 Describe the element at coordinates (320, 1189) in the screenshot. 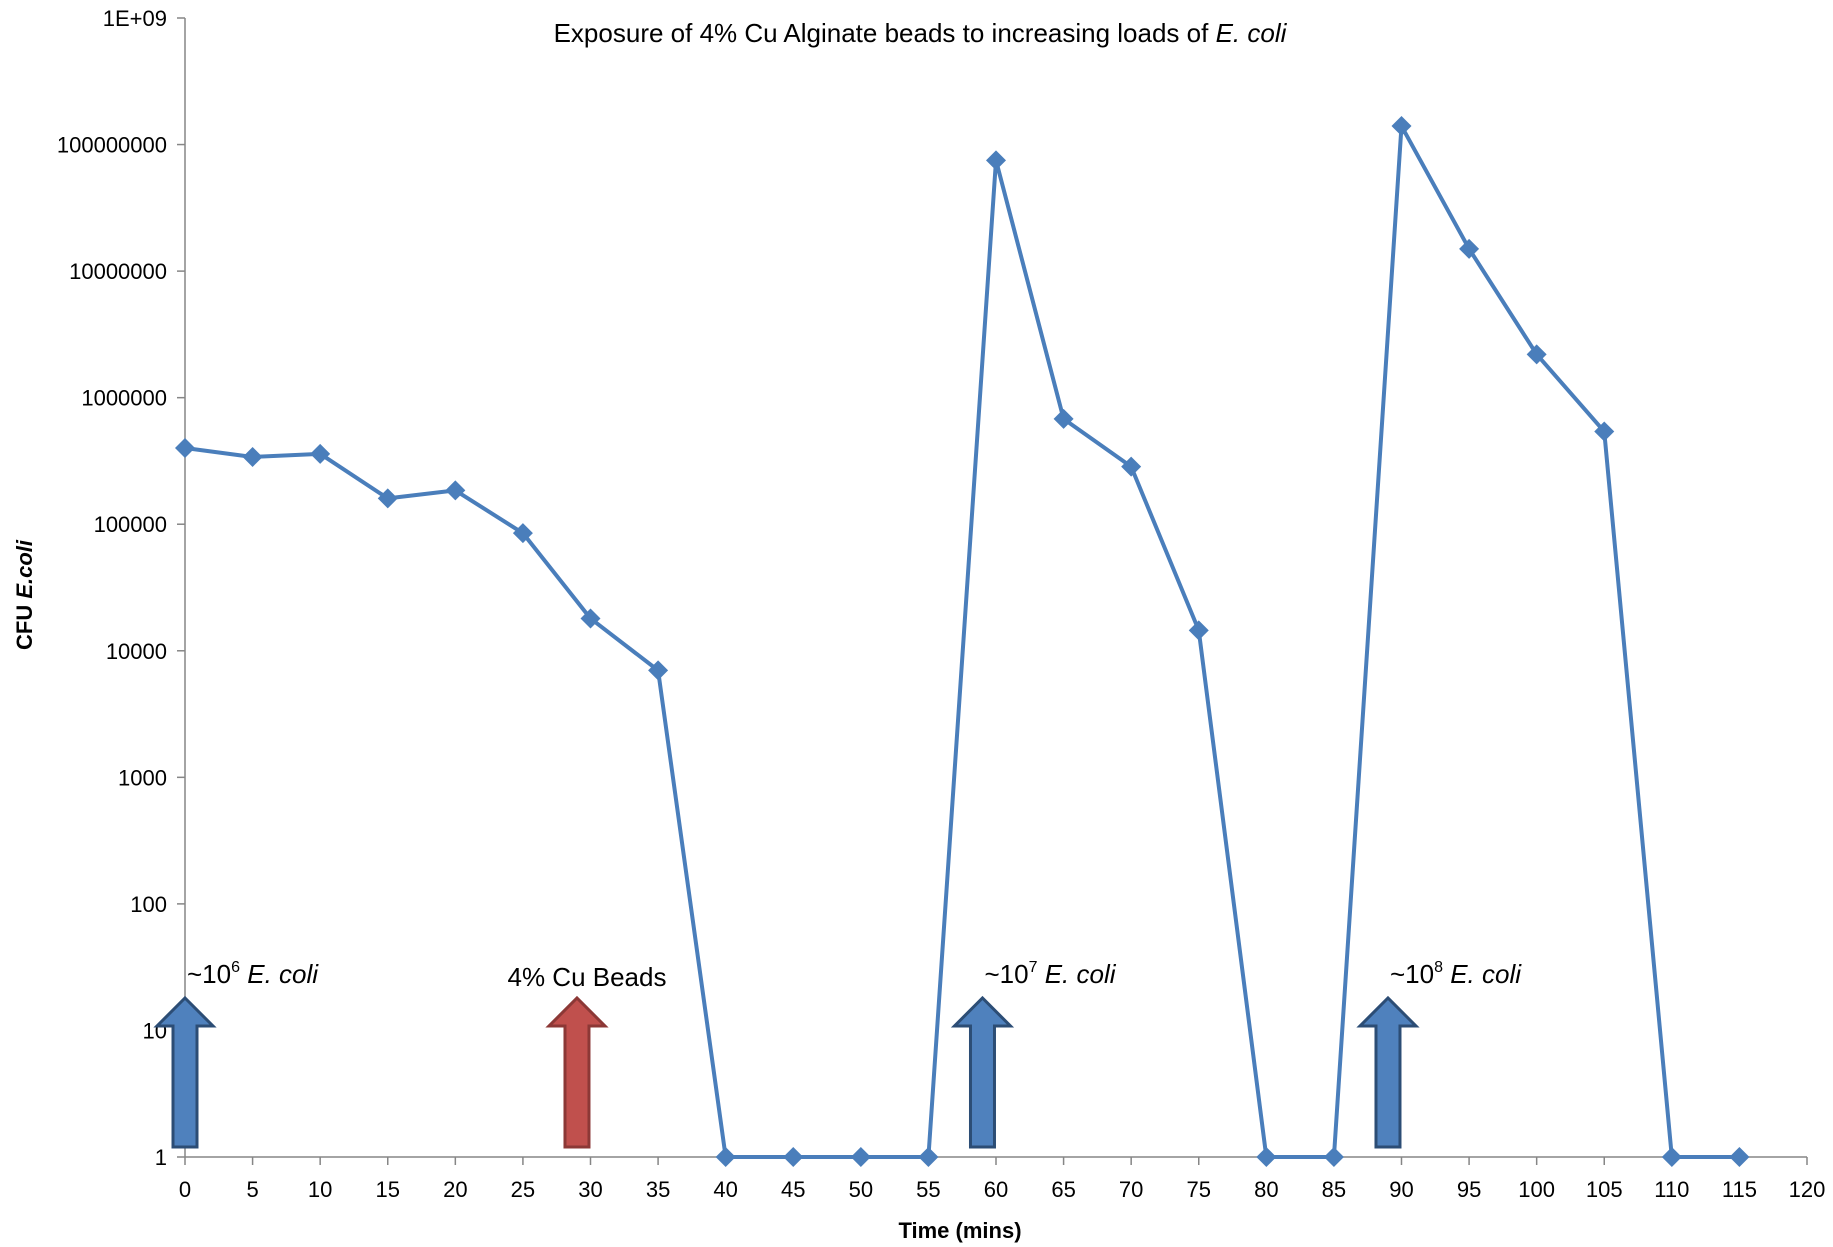

I see `x-tick-label: 10` at that location.